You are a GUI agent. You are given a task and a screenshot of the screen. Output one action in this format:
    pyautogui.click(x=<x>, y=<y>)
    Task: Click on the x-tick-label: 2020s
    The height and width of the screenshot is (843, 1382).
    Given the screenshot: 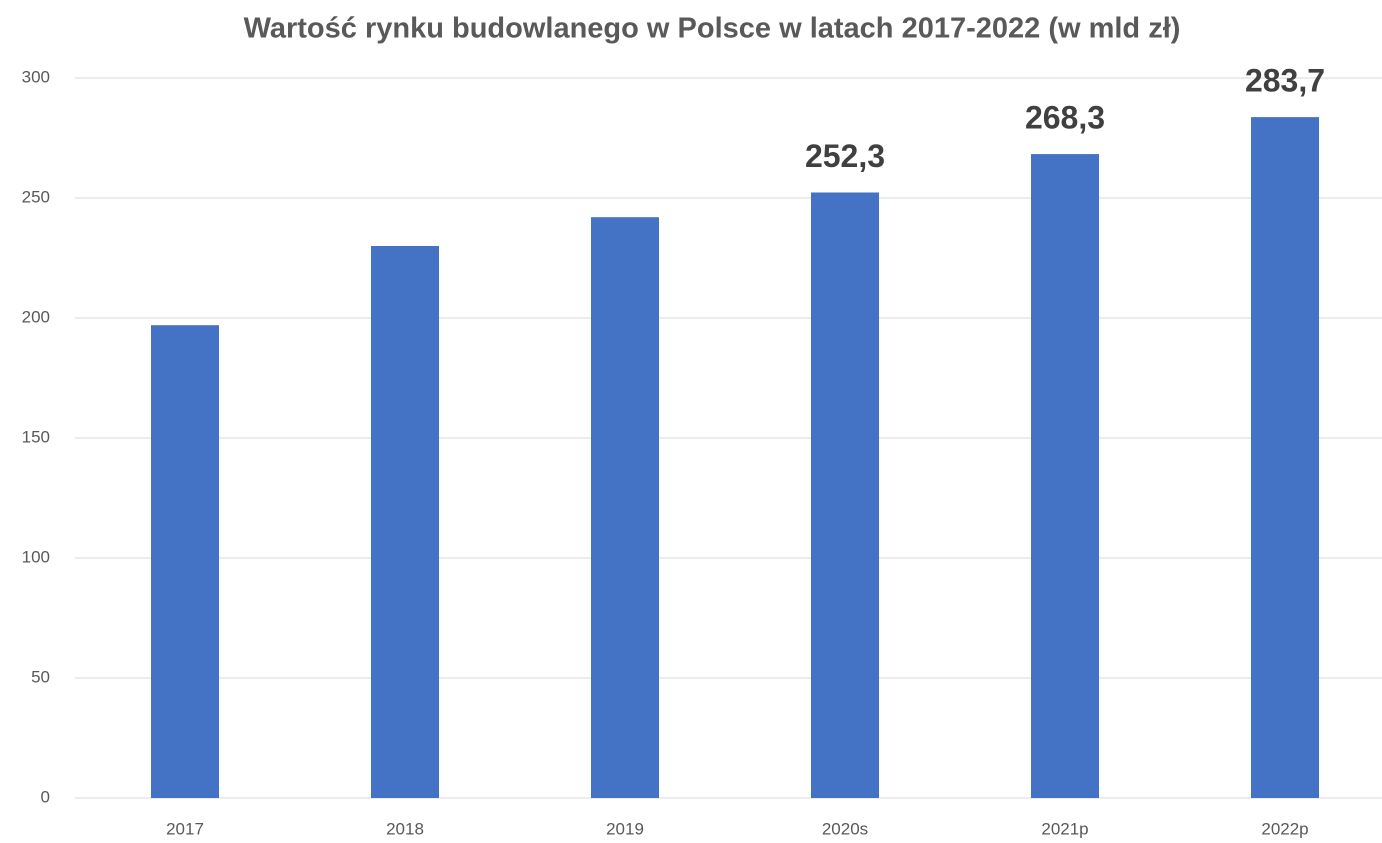 What is the action you would take?
    pyautogui.click(x=845, y=828)
    